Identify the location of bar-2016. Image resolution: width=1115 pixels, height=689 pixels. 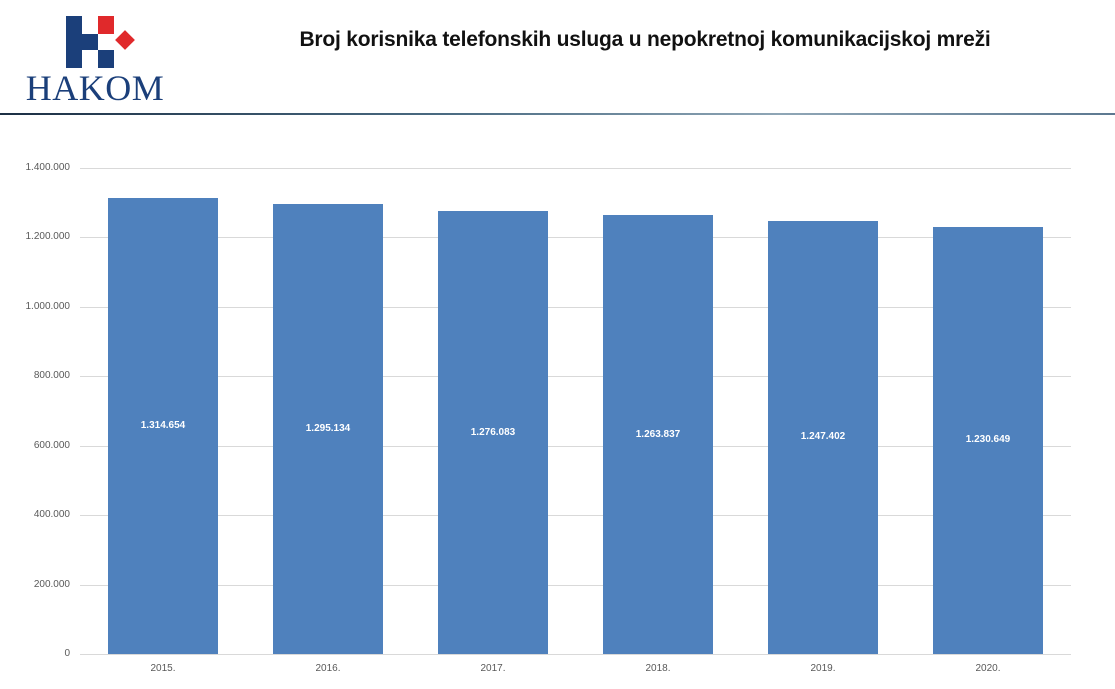
(328, 429).